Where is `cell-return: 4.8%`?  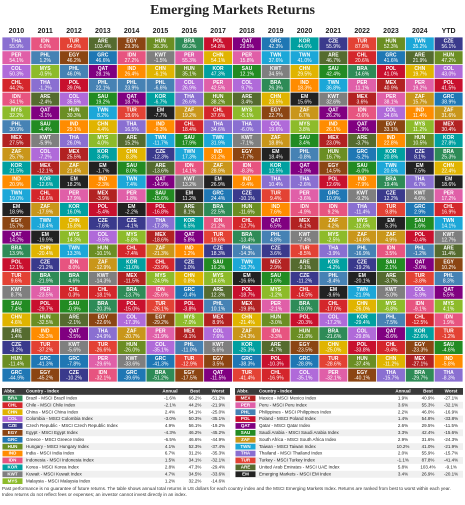
cell-return: 4.8% is located at coordinates (276, 240).